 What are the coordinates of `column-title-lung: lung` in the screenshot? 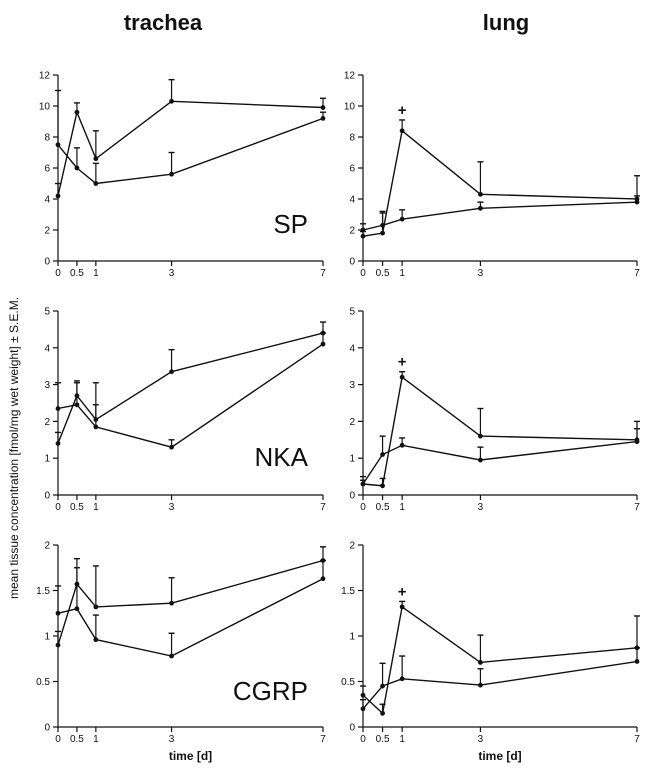 It's located at (506, 22).